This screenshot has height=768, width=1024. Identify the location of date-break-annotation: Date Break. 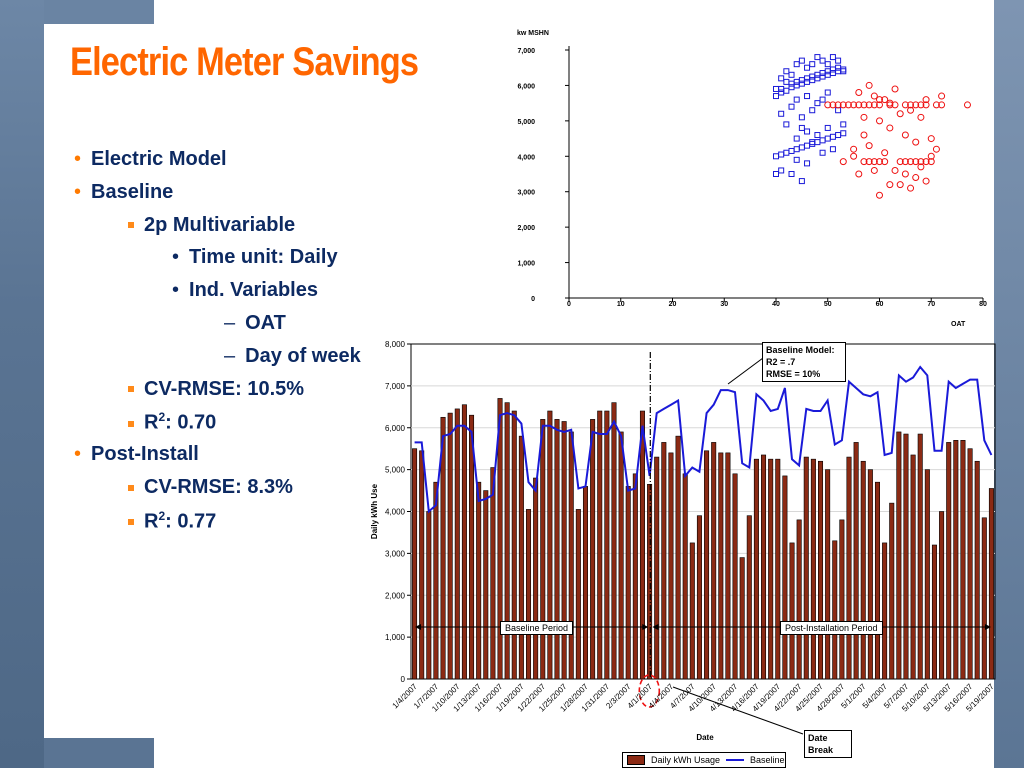
(828, 744).